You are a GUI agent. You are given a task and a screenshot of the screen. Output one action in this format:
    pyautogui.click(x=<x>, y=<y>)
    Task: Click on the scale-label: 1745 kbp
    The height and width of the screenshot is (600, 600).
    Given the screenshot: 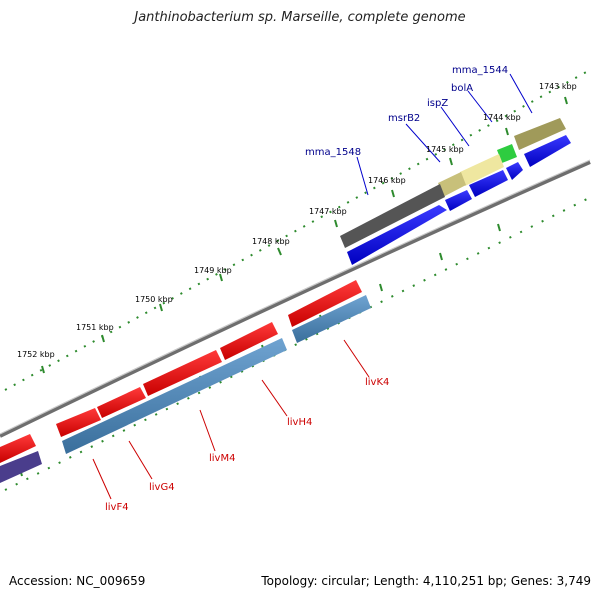 What is the action you would take?
    pyautogui.click(x=445, y=149)
    